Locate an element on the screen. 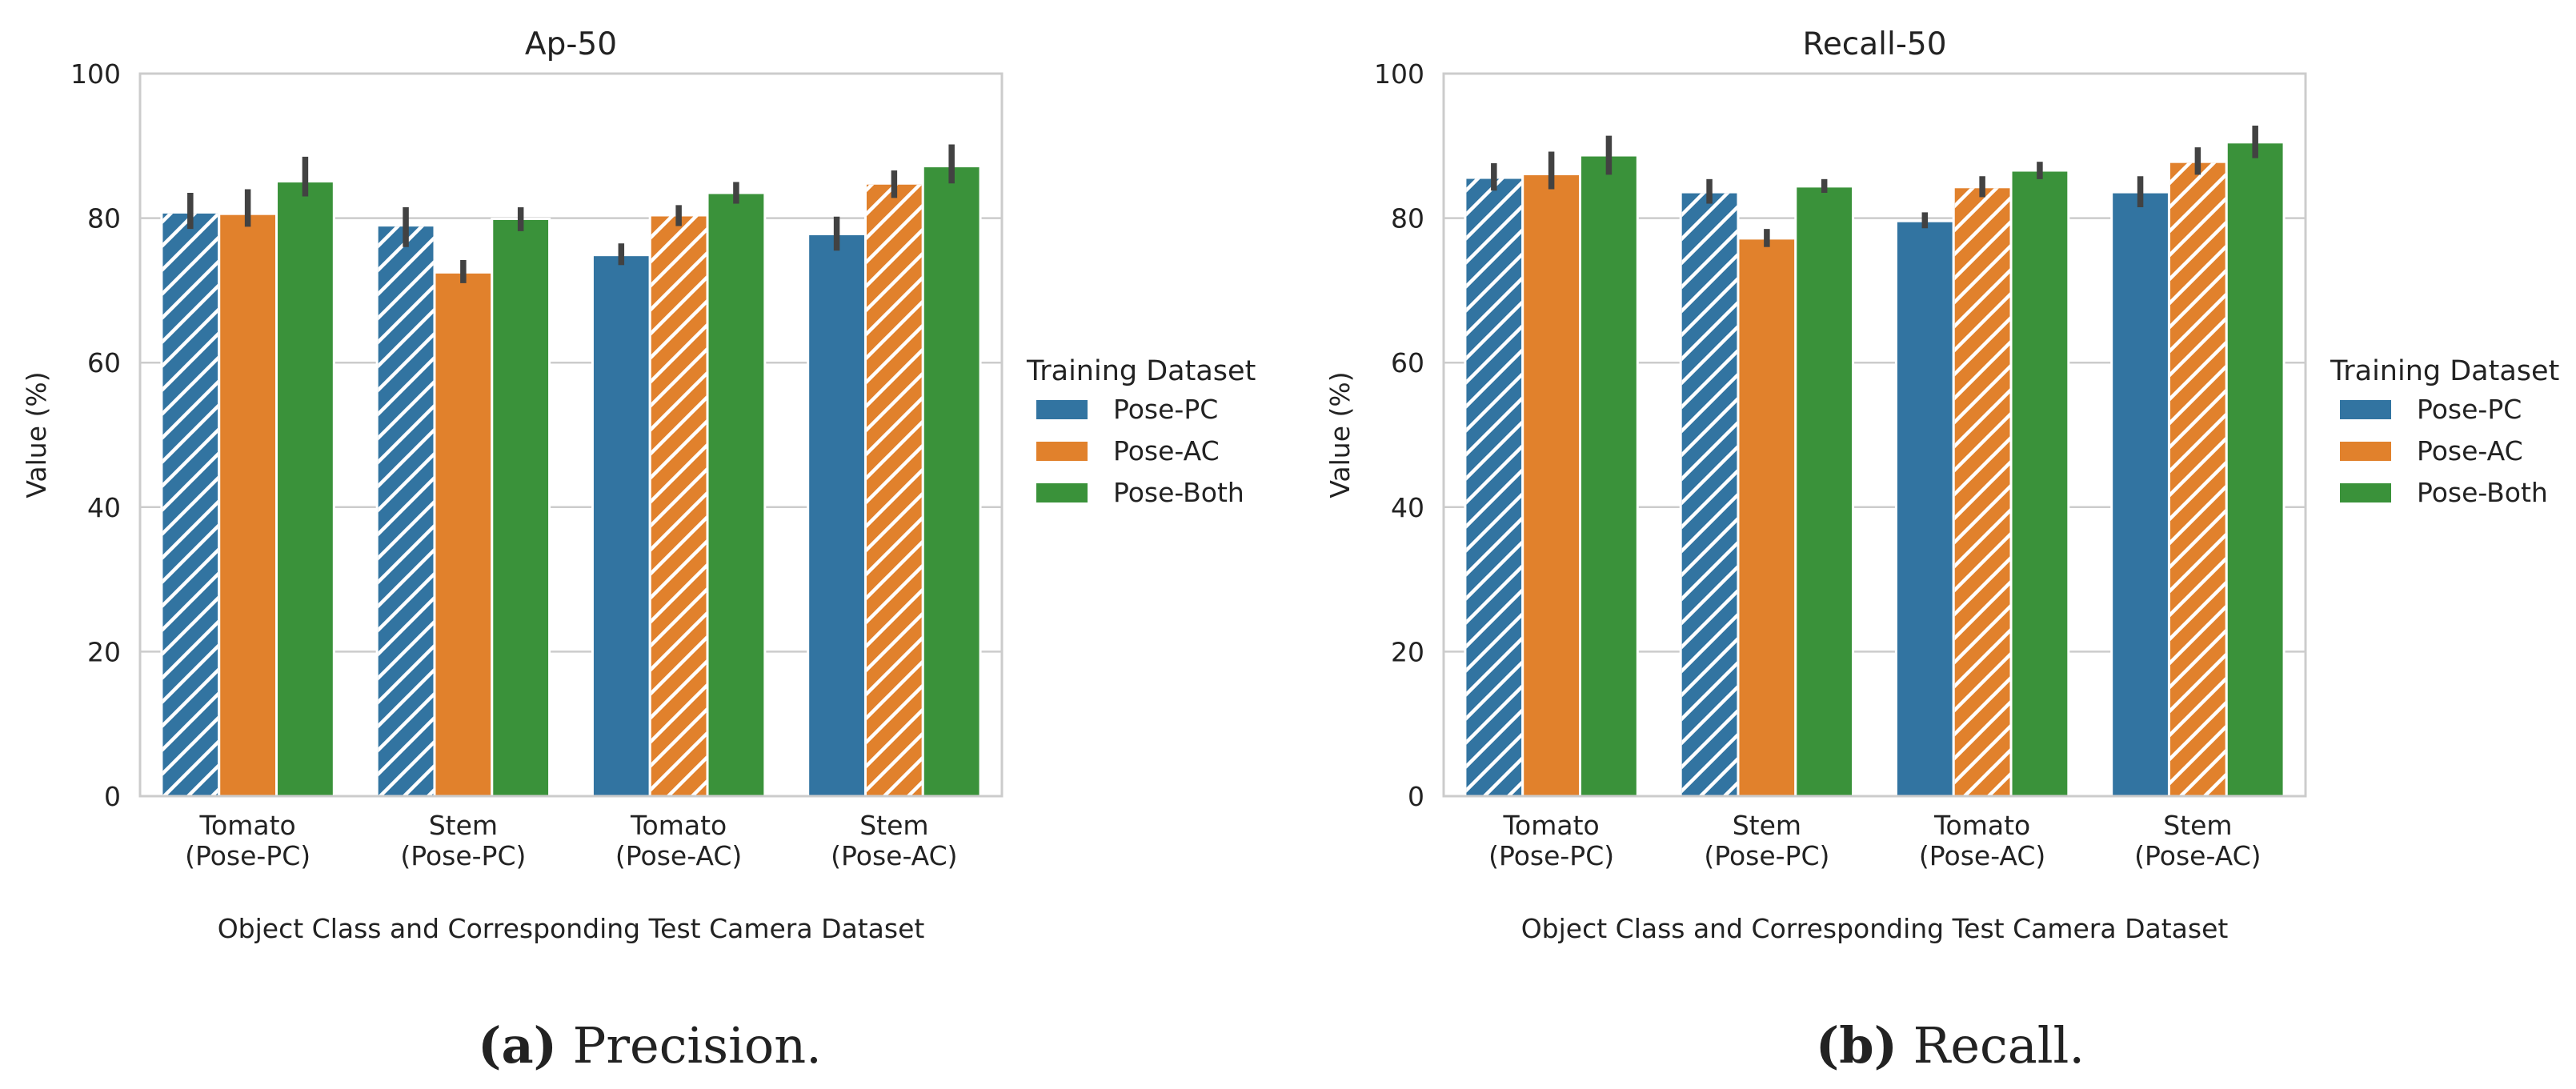 This screenshot has height=1089, width=2576. figure-caption: (a) Precision. is located at coordinates (650, 1045).